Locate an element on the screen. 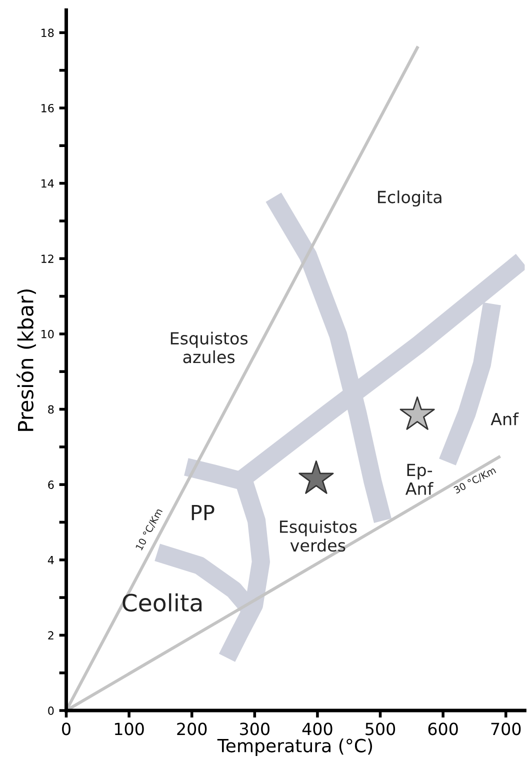 The width and height of the screenshot is (530, 774). y-axis-title: Presión (kbar) is located at coordinates (26, 360).